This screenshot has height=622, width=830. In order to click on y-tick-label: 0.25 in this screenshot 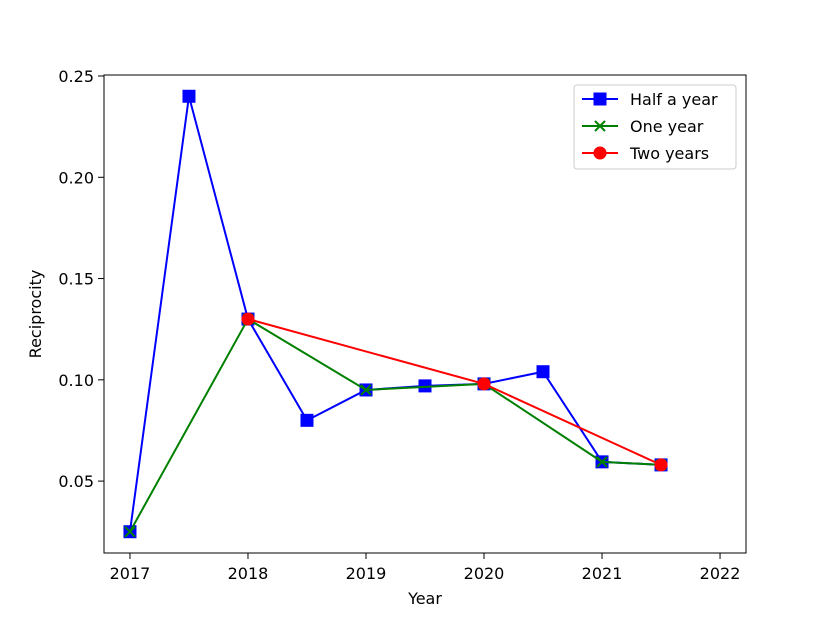, I will do `click(76, 76)`.